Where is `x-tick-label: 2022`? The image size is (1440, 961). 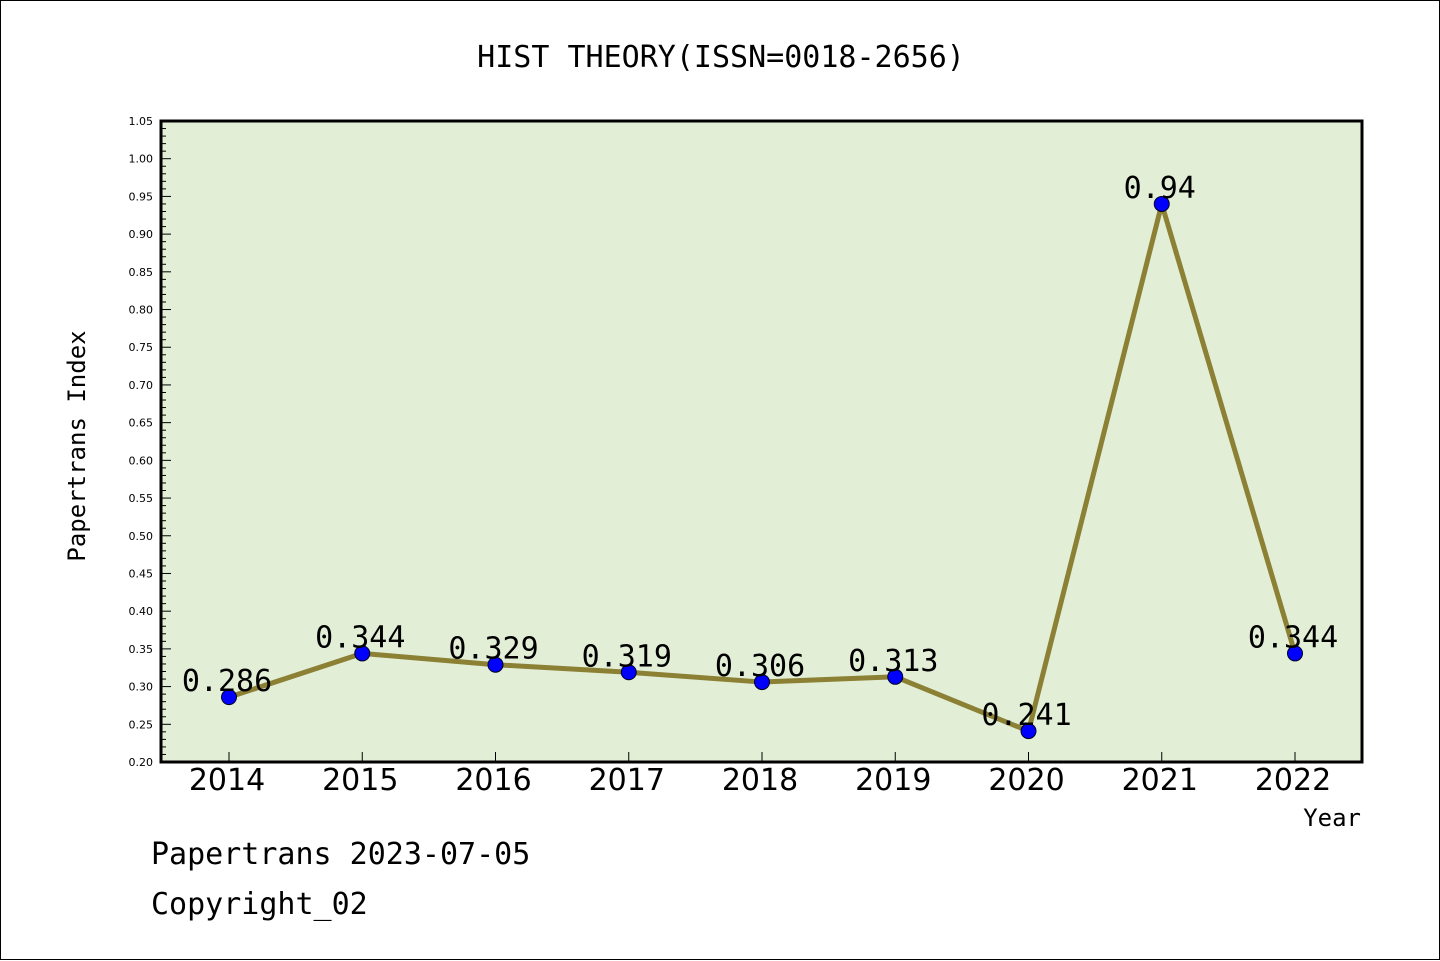 x-tick-label: 2022 is located at coordinates (1293, 780).